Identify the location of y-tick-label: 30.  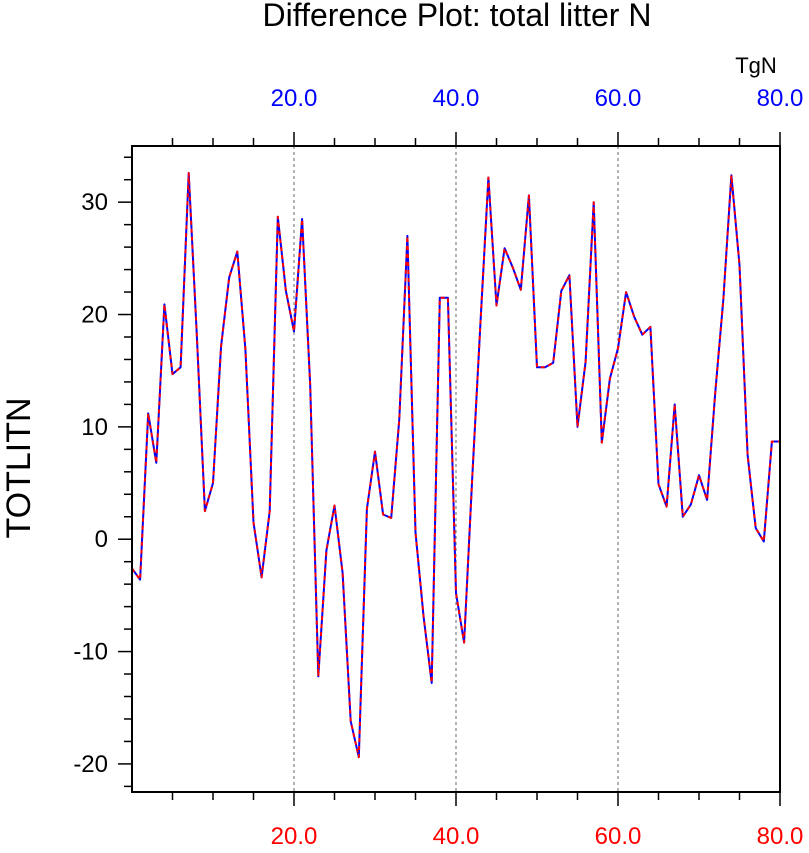
(94, 202).